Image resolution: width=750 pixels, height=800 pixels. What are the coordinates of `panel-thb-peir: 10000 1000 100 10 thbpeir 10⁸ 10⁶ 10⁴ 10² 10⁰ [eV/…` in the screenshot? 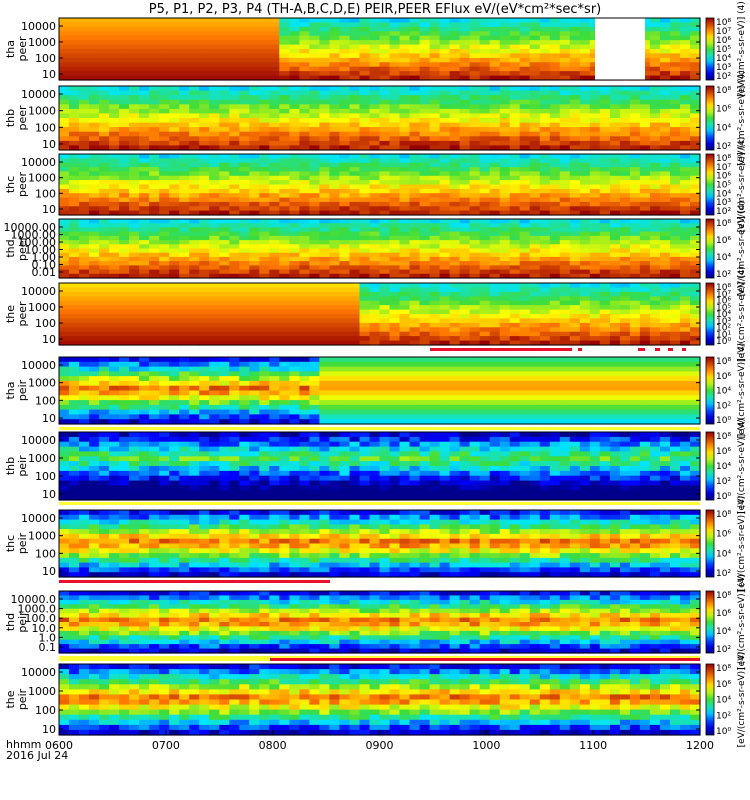 It's located at (375, 466).